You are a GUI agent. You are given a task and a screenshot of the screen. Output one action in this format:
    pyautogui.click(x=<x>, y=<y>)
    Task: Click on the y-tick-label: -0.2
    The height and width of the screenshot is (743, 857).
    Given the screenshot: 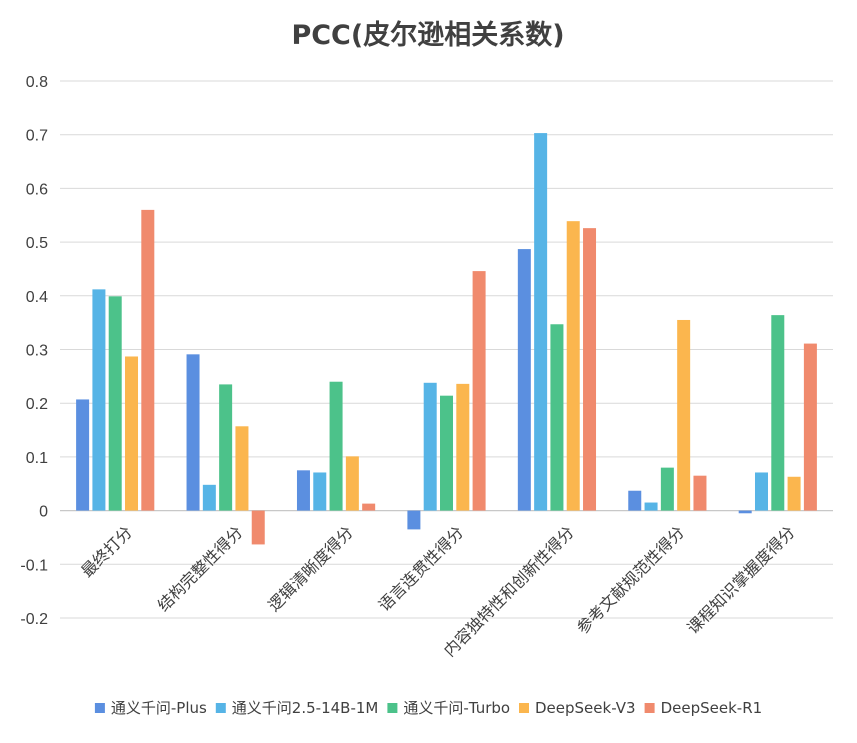 What is the action you would take?
    pyautogui.click(x=34, y=619)
    